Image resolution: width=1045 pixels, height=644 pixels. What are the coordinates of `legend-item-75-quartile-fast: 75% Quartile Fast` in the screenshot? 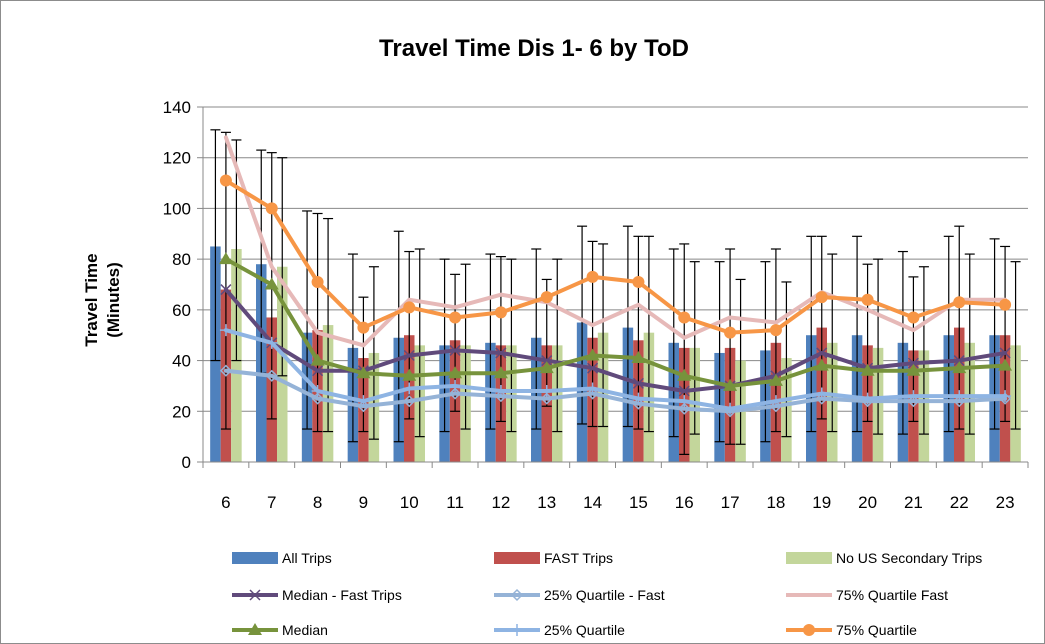 It's located at (867, 595).